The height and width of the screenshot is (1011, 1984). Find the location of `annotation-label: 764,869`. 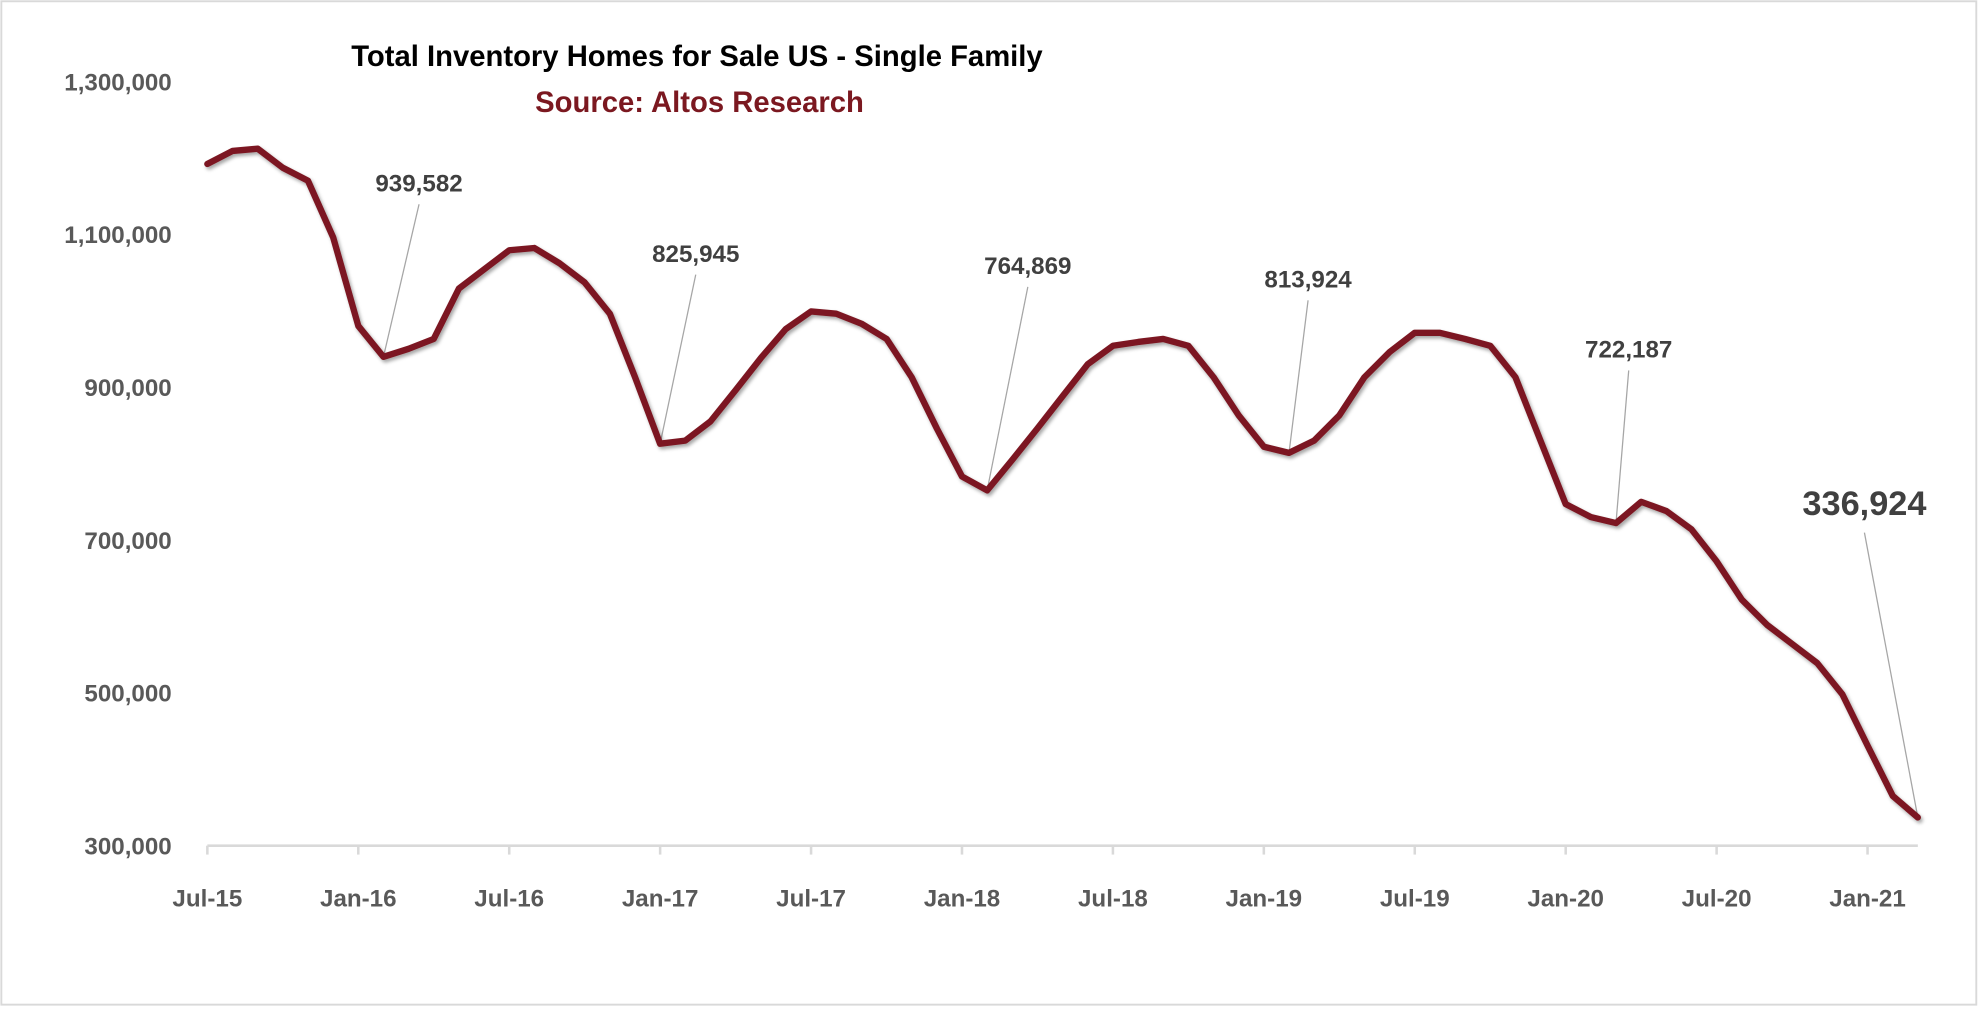

annotation-label: 764,869 is located at coordinates (1027, 266).